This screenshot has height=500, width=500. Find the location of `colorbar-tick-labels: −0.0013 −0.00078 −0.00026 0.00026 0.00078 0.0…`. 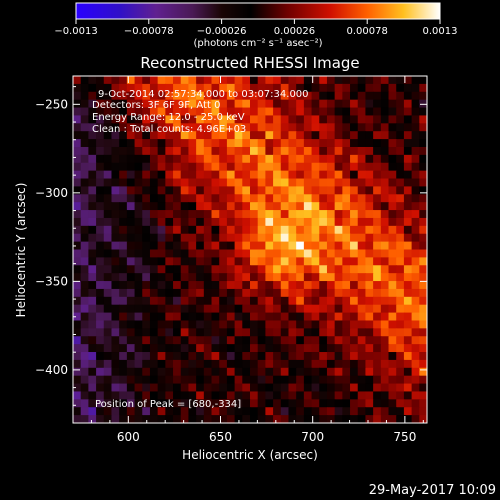

colorbar-tick-labels: −0.0013 −0.00078 −0.00026 0.00026 0.00078 0.0… is located at coordinates (255, 31).